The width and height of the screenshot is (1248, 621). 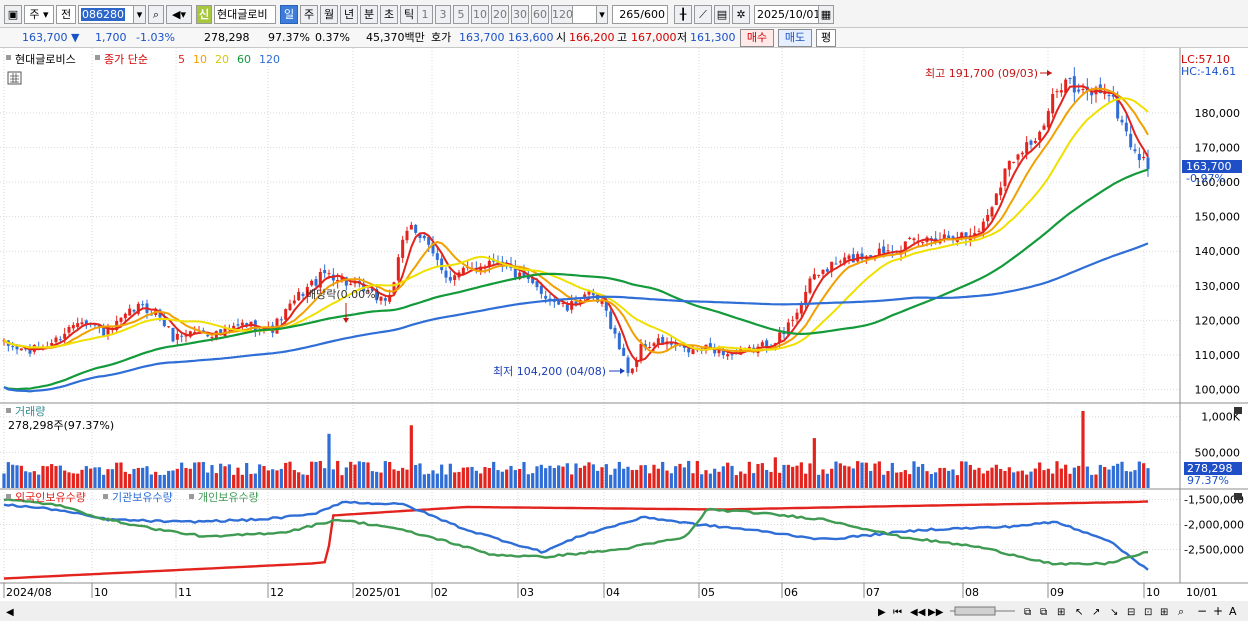 What do you see at coordinates (369, 14) in the screenshot?
I see `interval-4-button: 분` at bounding box center [369, 14].